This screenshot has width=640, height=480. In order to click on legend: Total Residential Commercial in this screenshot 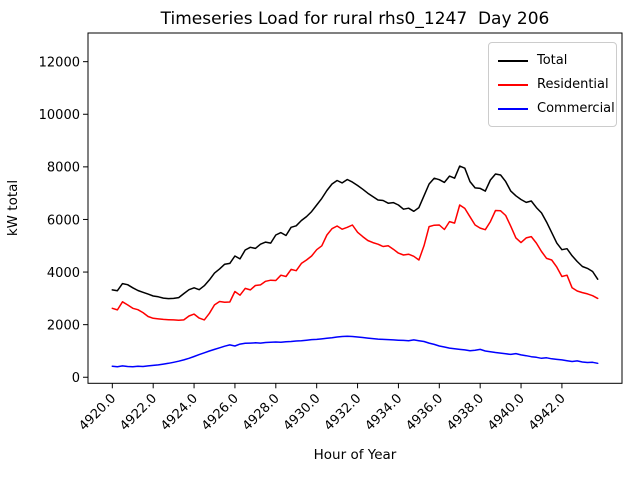, I will do `click(552, 84)`.